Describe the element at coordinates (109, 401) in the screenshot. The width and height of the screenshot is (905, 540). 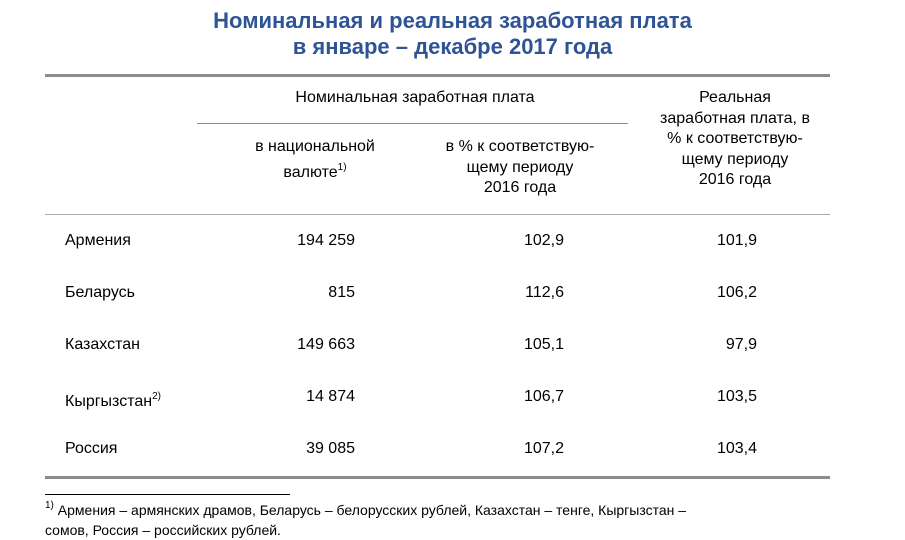
I see `row-label: Кыргызстан` at that location.